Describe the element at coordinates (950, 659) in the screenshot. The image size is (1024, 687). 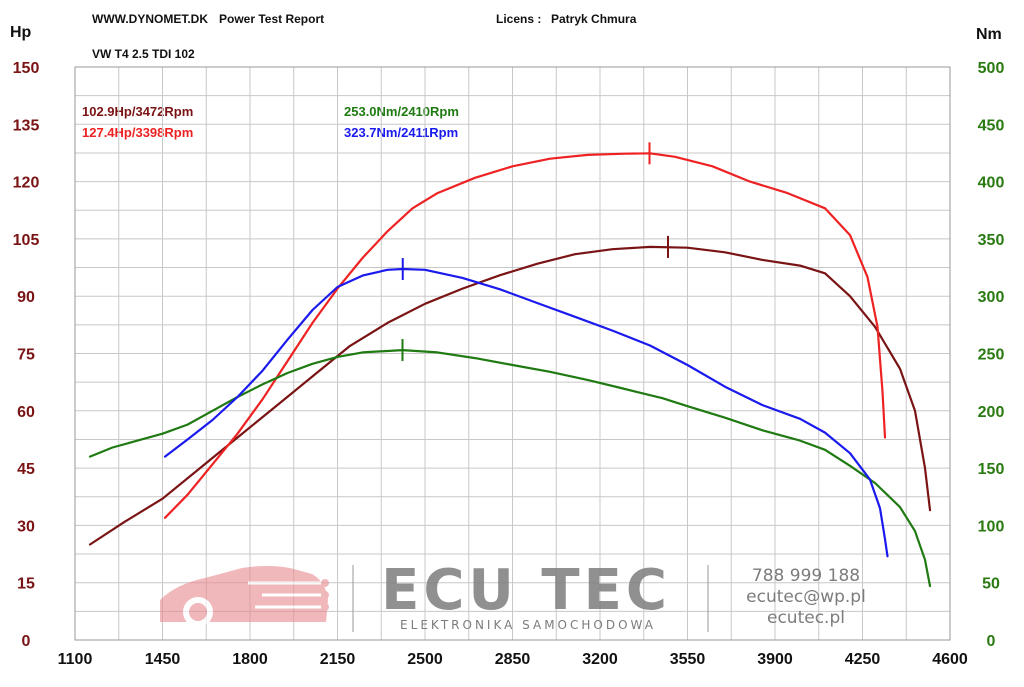
I see `x-tick-label: 4600` at that location.